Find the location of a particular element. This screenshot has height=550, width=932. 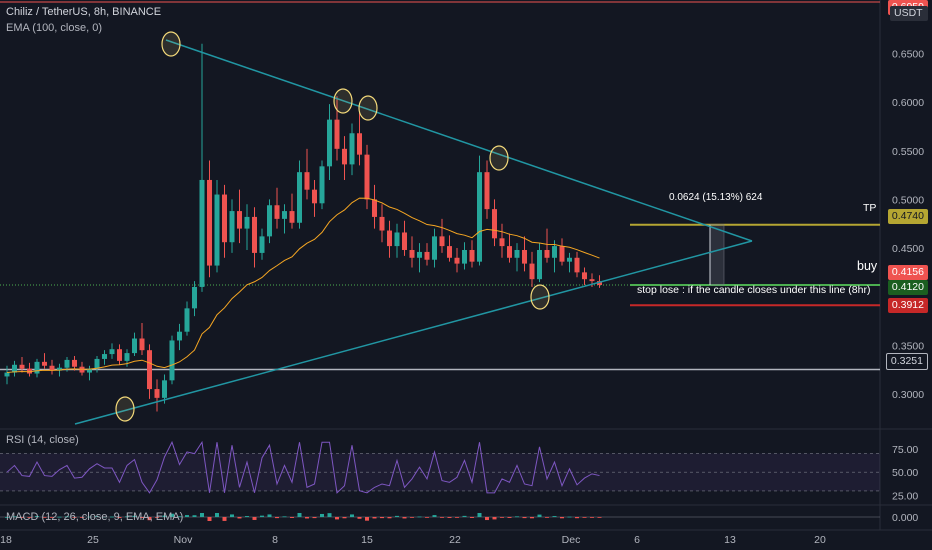

price-box-stop: 0.3912 is located at coordinates (907, 305).